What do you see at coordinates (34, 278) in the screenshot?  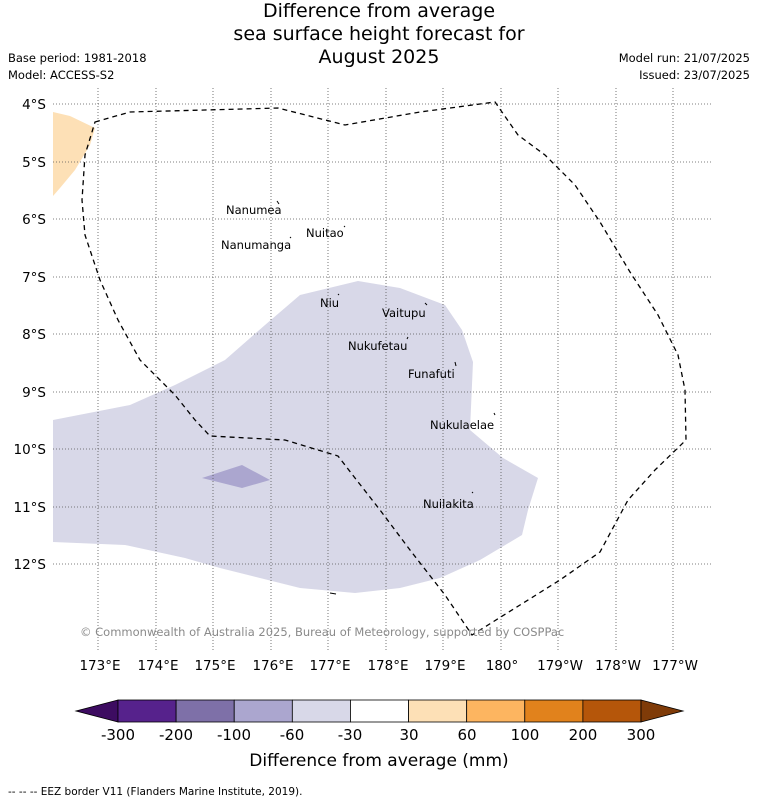 I see `lat-label: 7°S` at bounding box center [34, 278].